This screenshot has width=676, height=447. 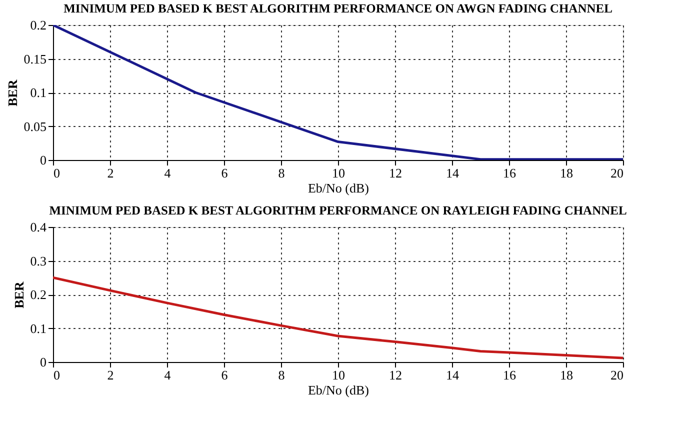 What do you see at coordinates (35, 58) in the screenshot?
I see `y-tick-label: 0.15` at bounding box center [35, 58].